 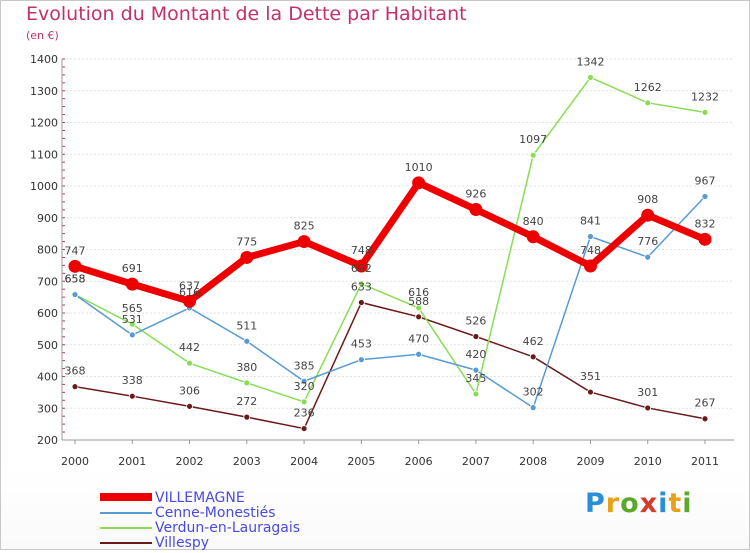 I want to click on logo-letter: o, so click(x=630, y=503).